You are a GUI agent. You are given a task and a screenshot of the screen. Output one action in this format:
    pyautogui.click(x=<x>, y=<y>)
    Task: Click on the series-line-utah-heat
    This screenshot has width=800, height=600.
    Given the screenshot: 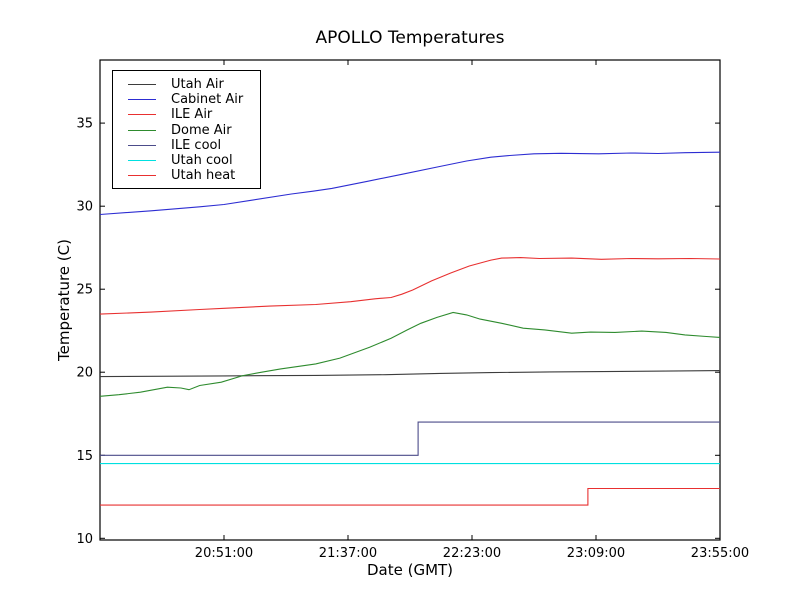 What is the action you would take?
    pyautogui.click(x=410, y=496)
    